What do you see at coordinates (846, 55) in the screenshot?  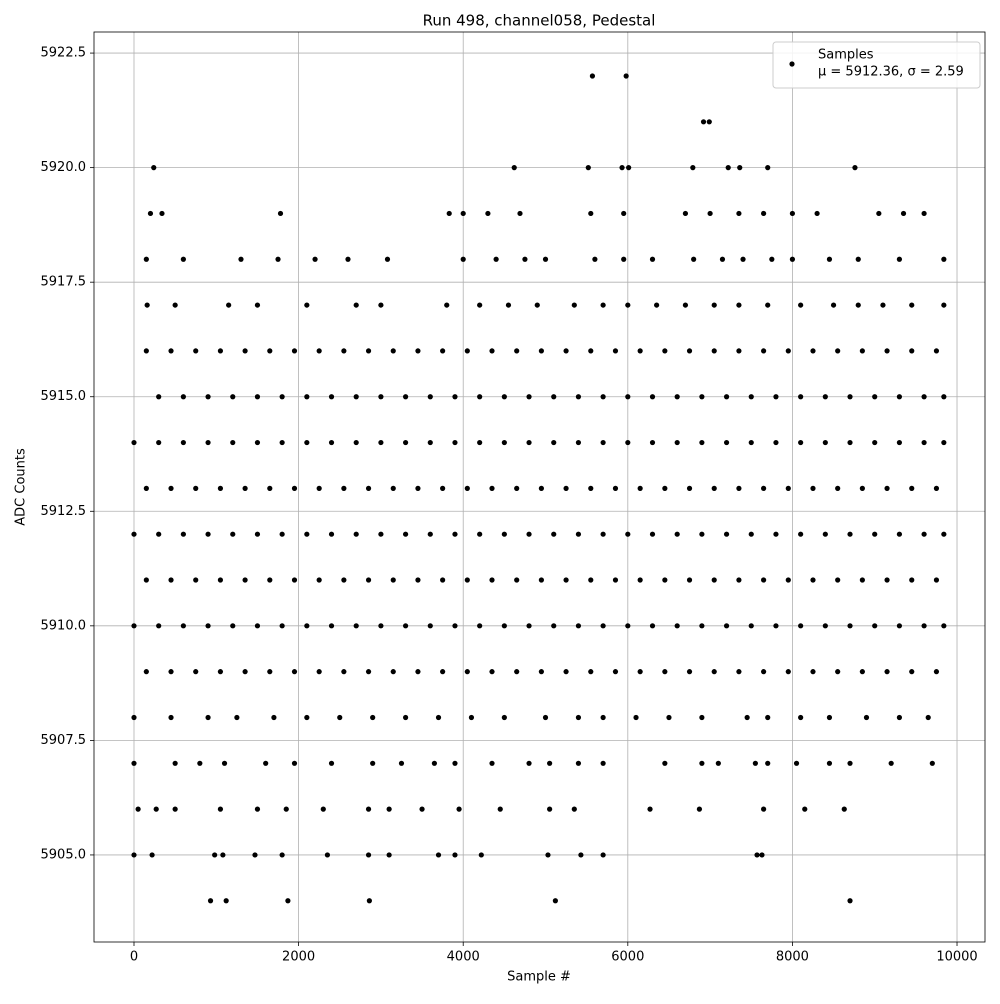 I see `legend-label: Samples` at bounding box center [846, 55].